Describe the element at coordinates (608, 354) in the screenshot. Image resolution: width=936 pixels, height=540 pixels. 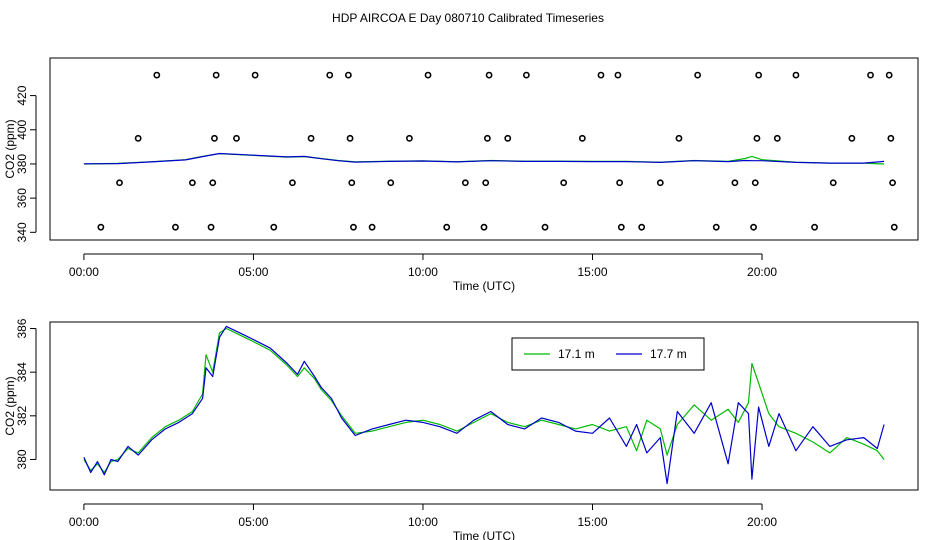
I see `legend: 17.1 m 17.7 m` at that location.